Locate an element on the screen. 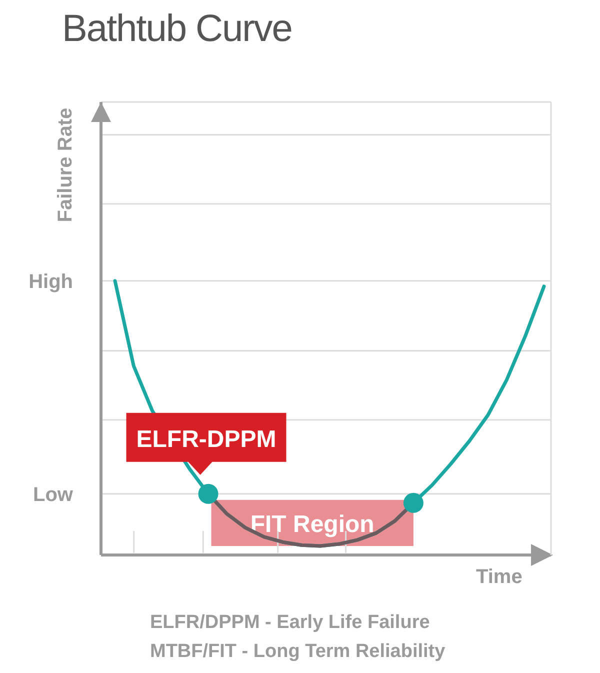 This screenshot has width=600, height=673. text: ELFR/DPPM - Early Life Failure is located at coordinates (290, 623).